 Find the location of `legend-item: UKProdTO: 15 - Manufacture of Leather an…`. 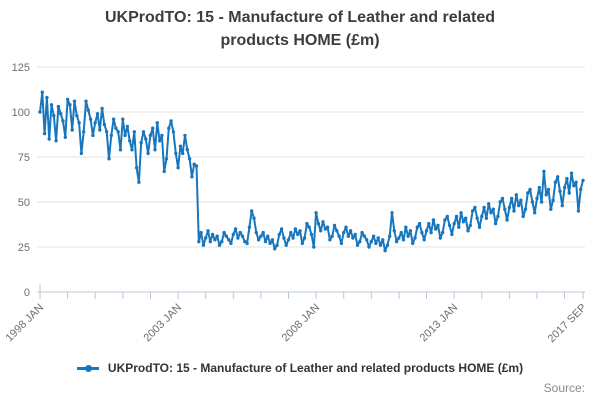

legend-item: UKProdTO: 15 - Manufacture of Leather an… is located at coordinates (300, 368).